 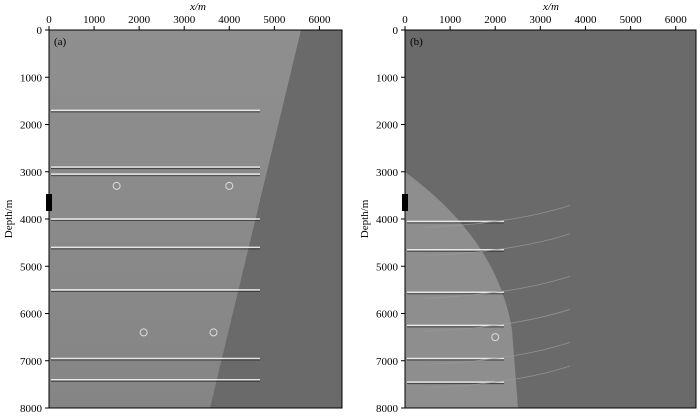 What do you see at coordinates (550, 7) in the screenshot?
I see `panel-b-x-title: x/m` at bounding box center [550, 7].